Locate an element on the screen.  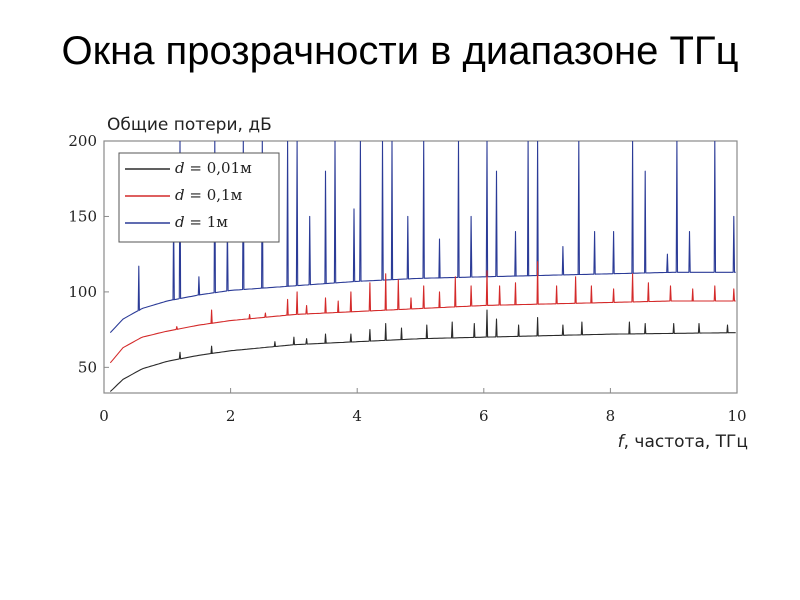
x-tick-label: 2 is located at coordinates (231, 416).